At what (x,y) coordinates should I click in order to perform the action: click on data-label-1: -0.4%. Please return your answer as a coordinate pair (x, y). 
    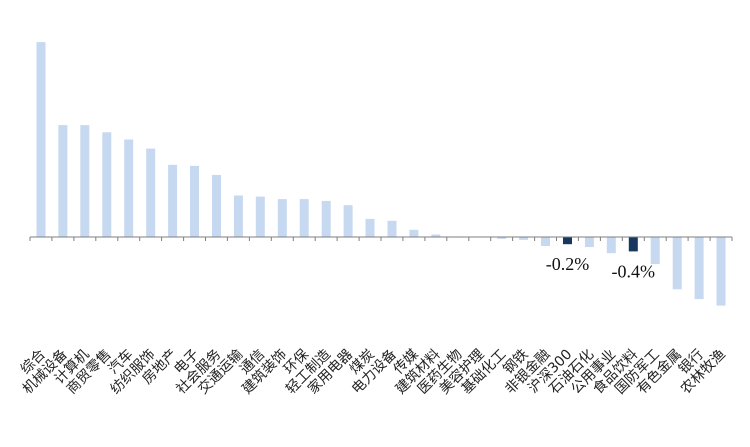
    Looking at the image, I should click on (634, 271).